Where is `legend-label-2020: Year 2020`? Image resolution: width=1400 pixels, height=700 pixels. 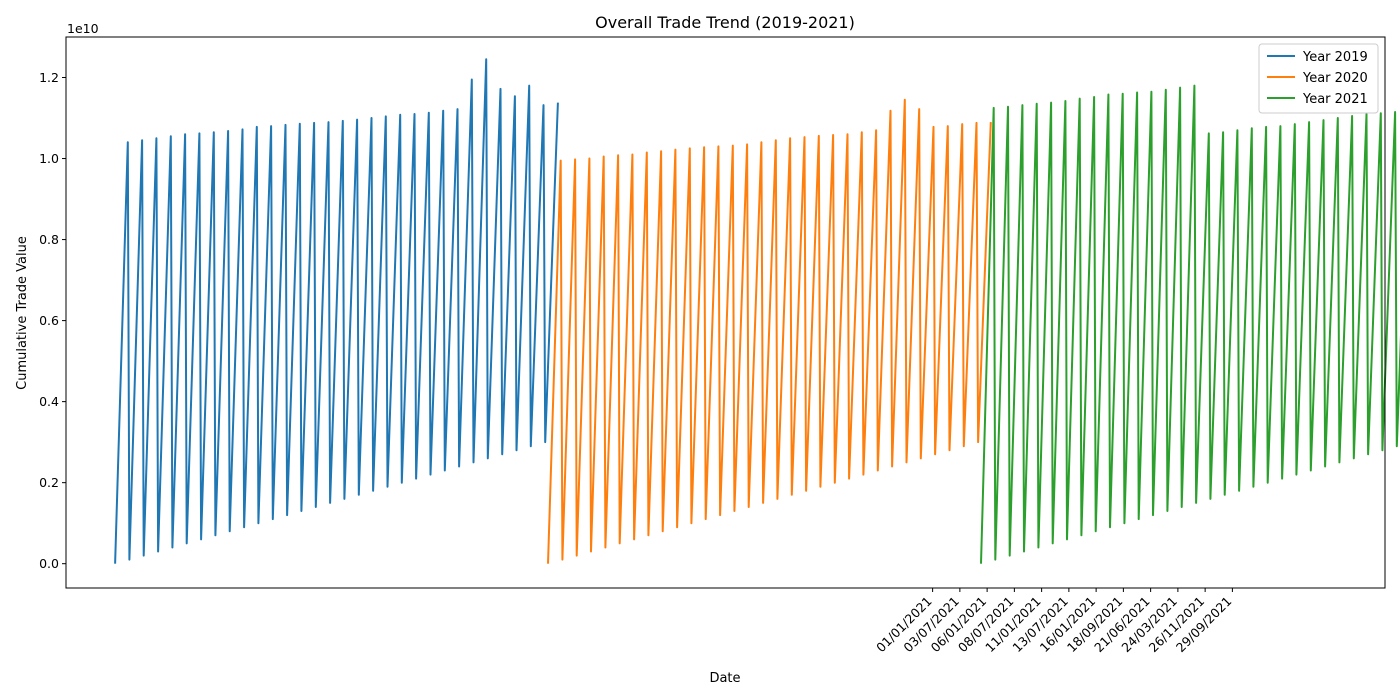
legend-label-2020: Year 2020 is located at coordinates (1335, 78).